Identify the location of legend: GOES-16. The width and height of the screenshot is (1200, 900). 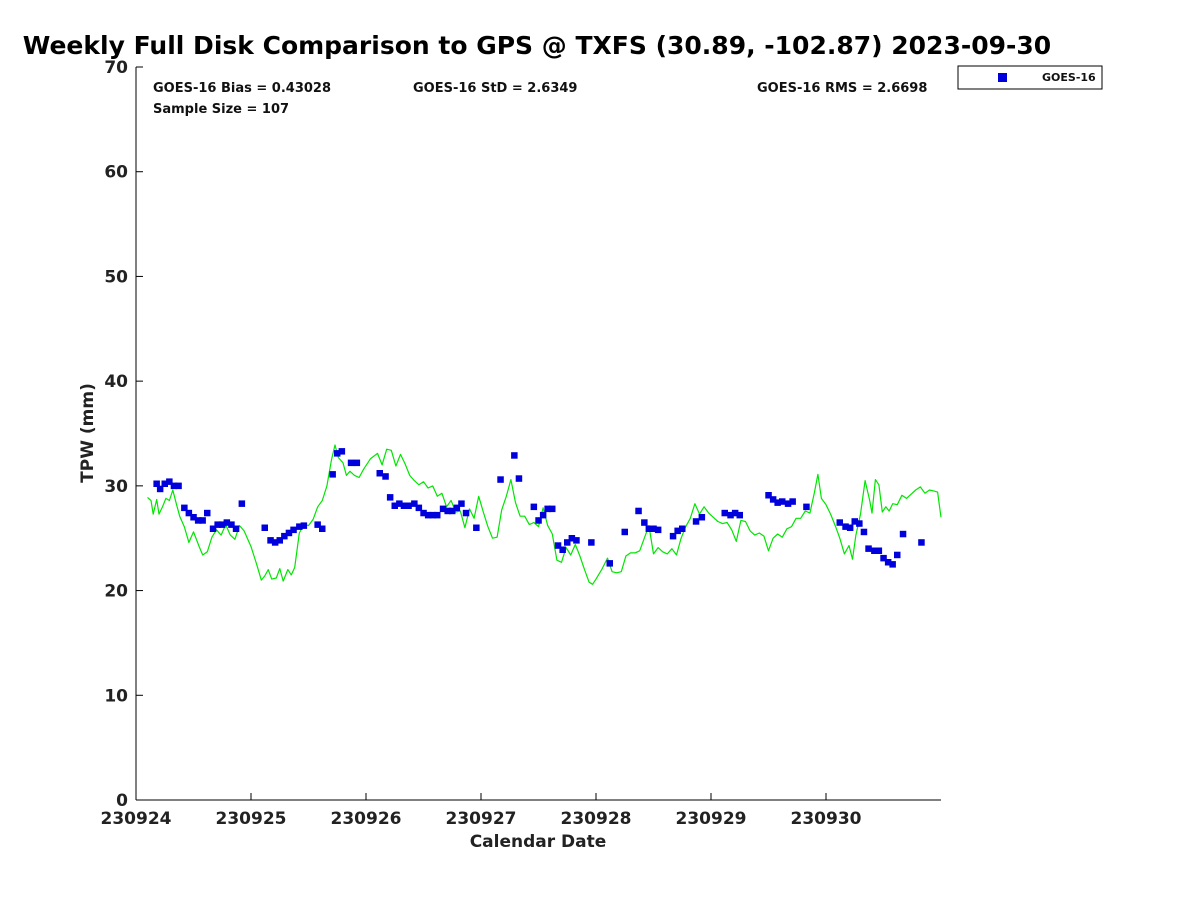
(1030, 77).